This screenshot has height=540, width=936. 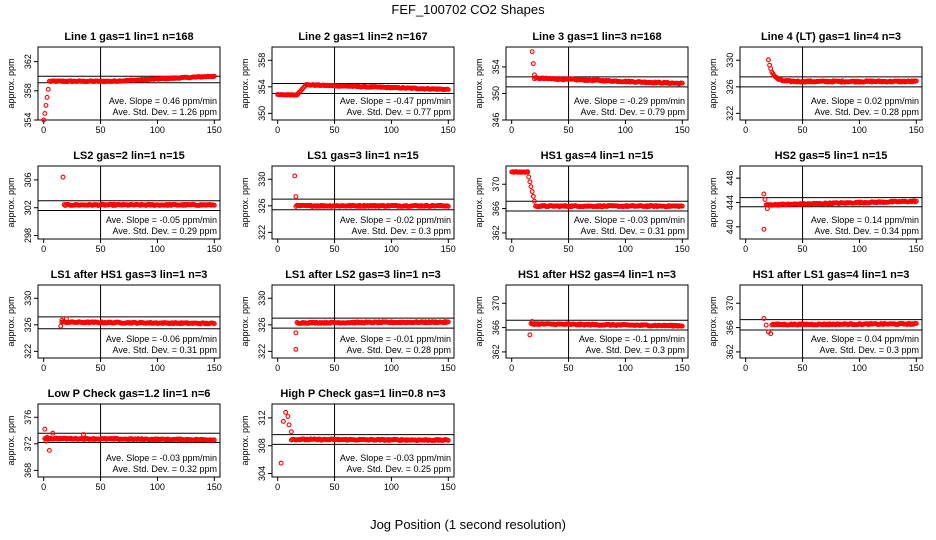 What do you see at coordinates (262, 445) in the screenshot?
I see `y-tick-label: 308` at bounding box center [262, 445].